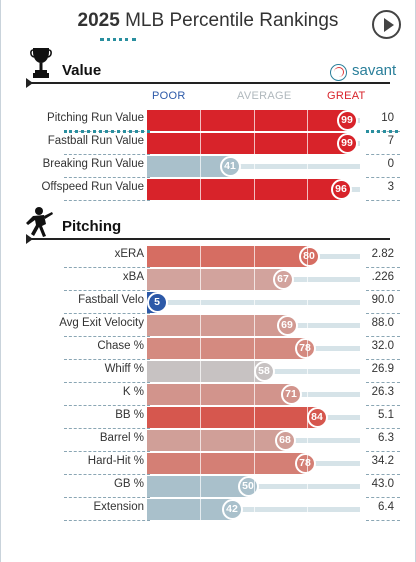 This screenshot has height=562, width=416. Describe the element at coordinates (390, 164) in the screenshot. I see `value-metric-row-value: 0` at that location.